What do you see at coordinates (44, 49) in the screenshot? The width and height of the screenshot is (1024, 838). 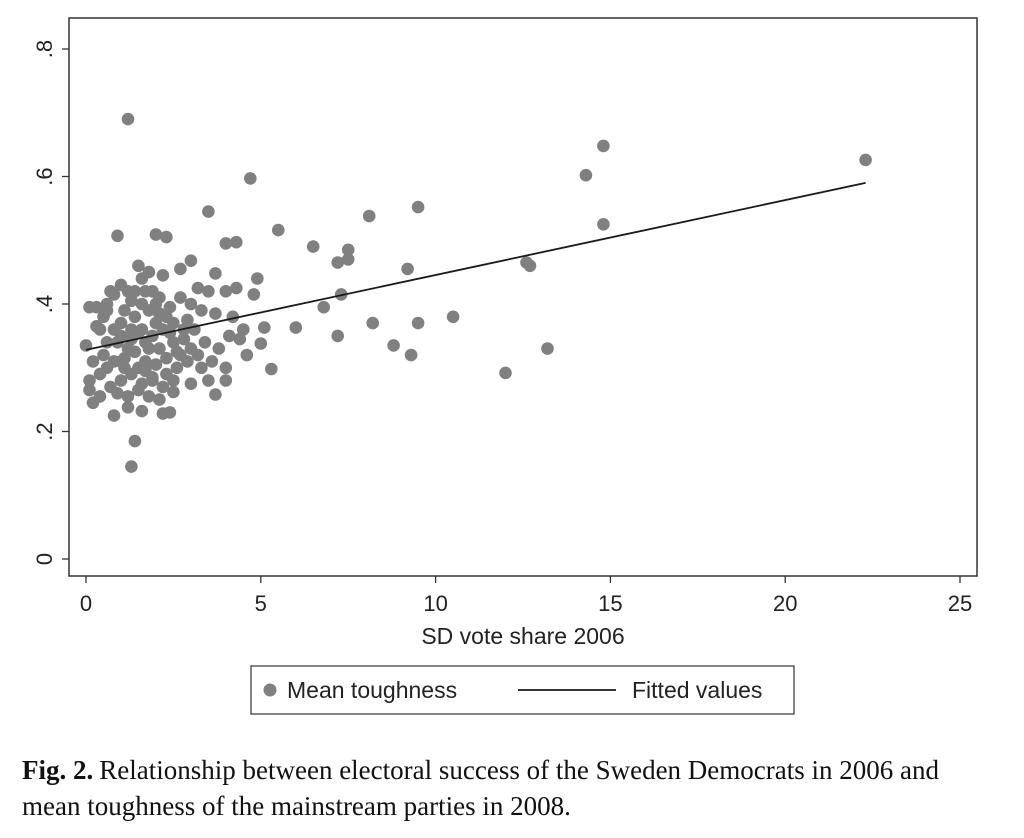 I see `y-tick-label: .8` at bounding box center [44, 49].